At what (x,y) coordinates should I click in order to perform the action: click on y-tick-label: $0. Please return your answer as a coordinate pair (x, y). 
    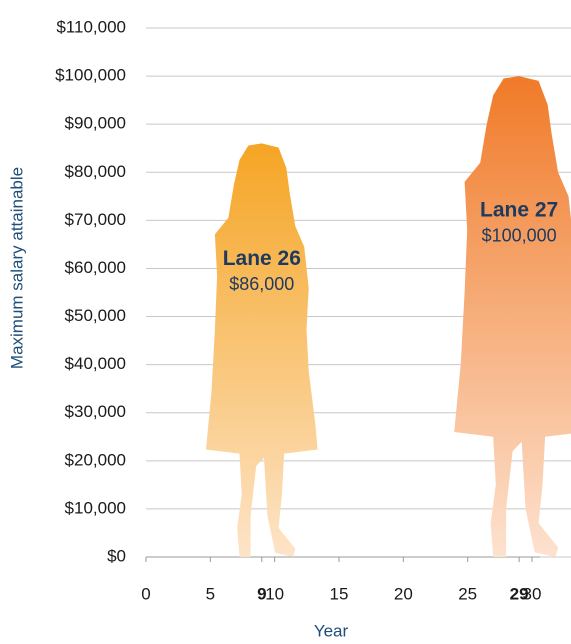
    Looking at the image, I should click on (116, 555).